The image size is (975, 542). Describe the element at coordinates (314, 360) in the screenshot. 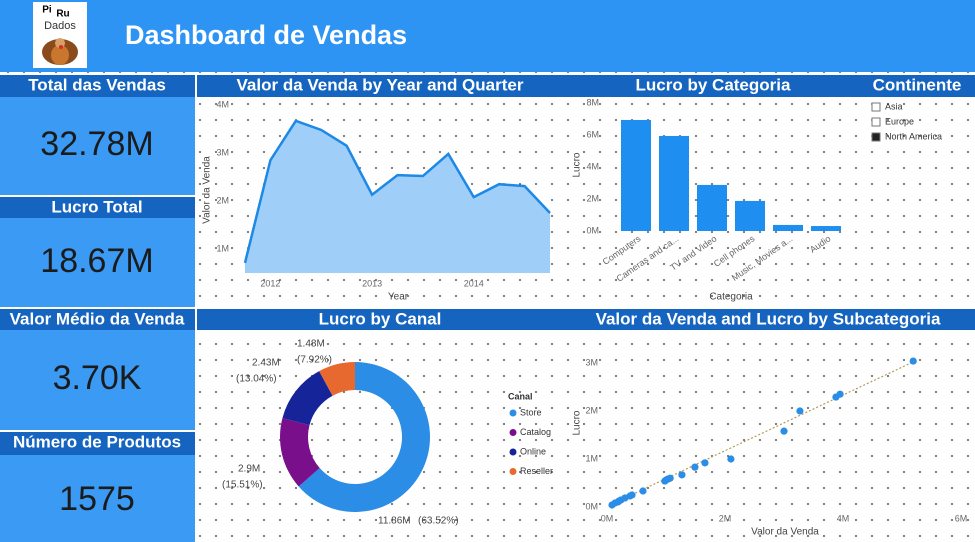

I see `data-label: (7.92%)` at that location.